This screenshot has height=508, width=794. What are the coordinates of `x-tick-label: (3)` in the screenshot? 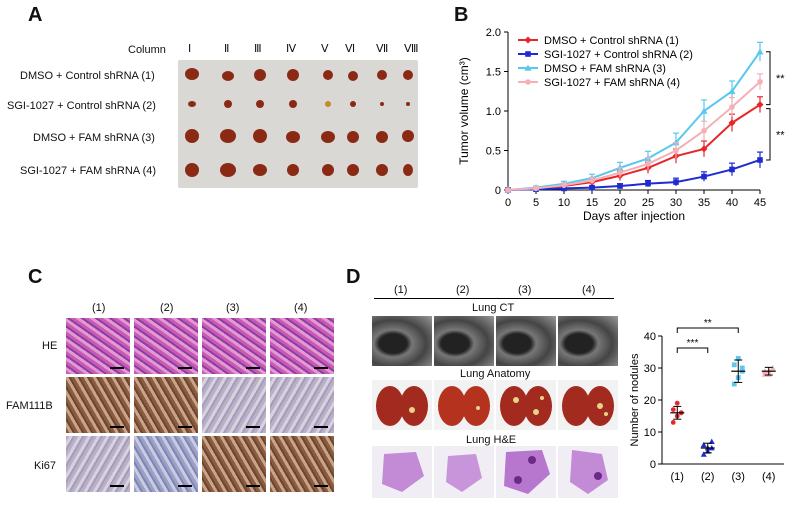 It's located at (738, 477).